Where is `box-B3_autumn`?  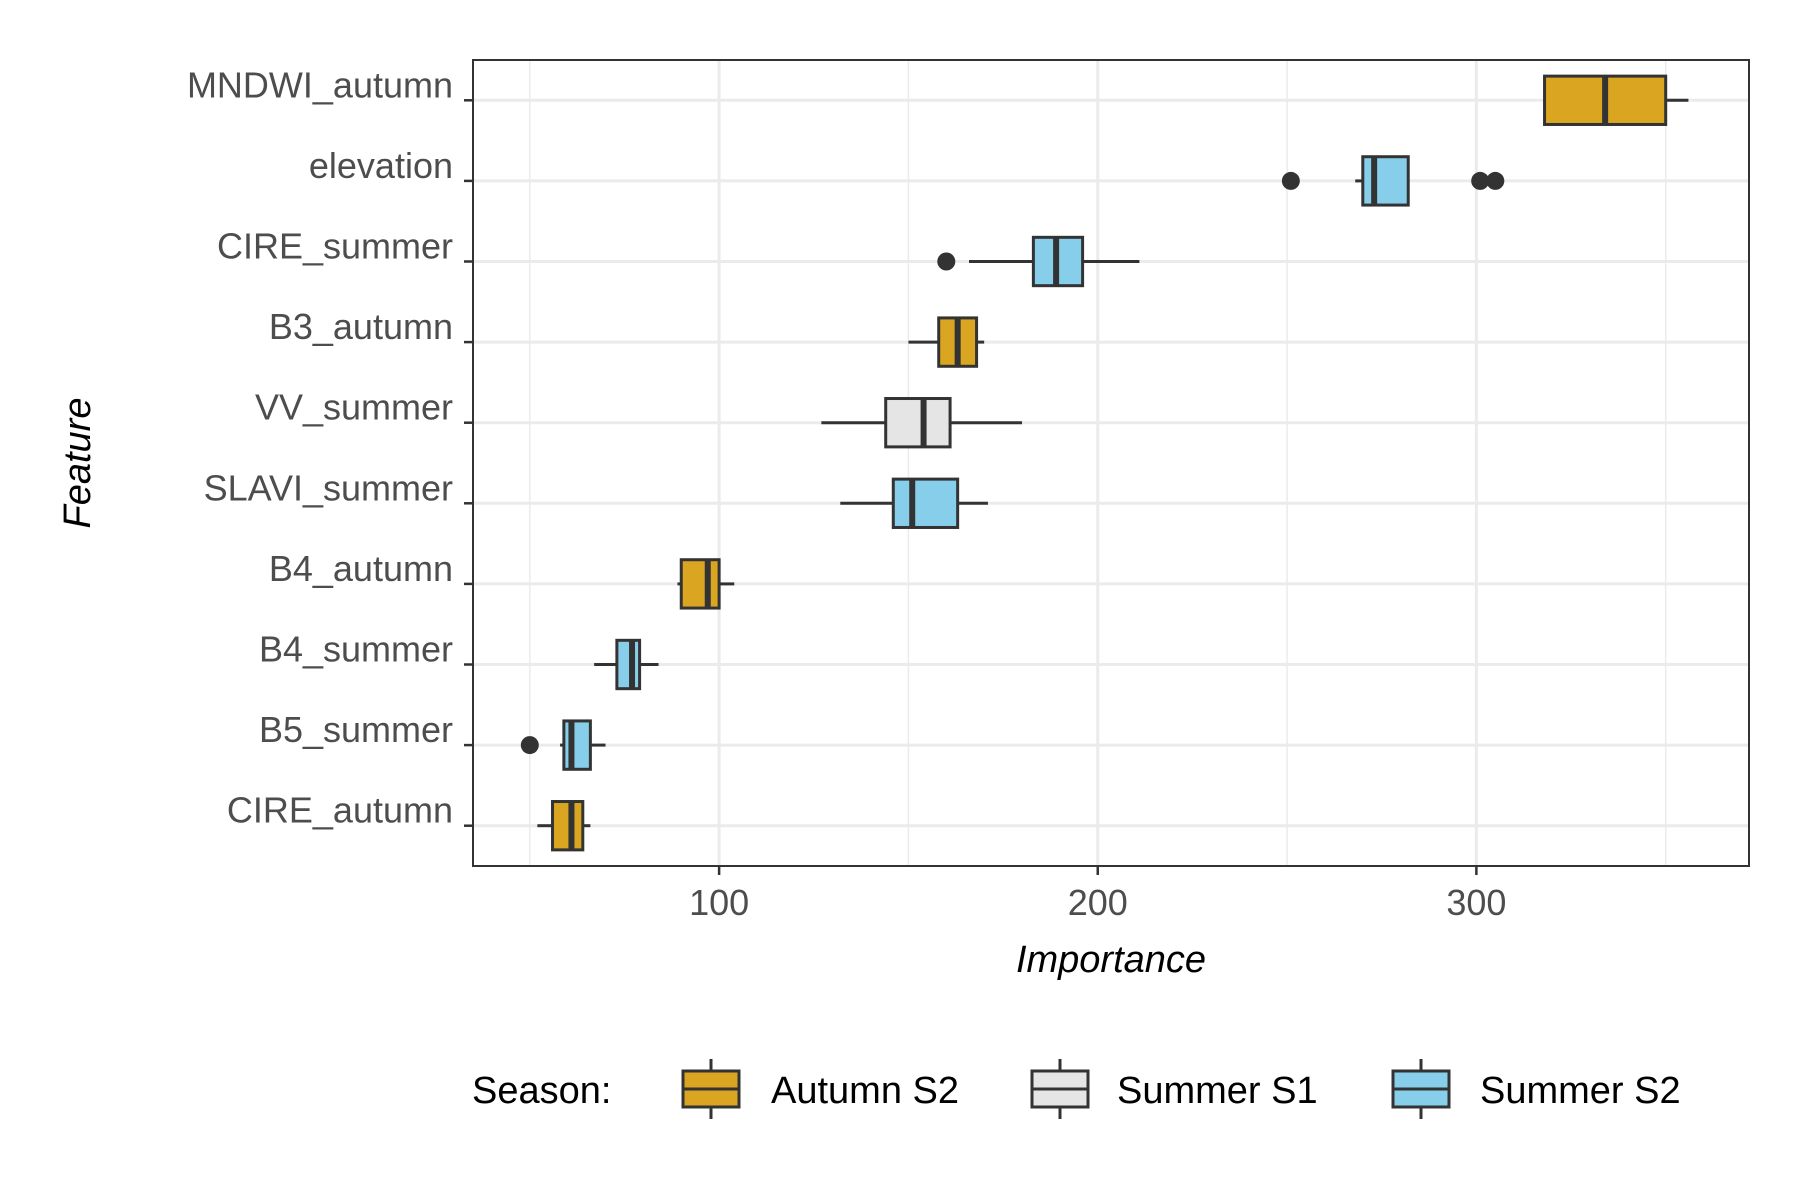
box-B3_autumn is located at coordinates (946, 342).